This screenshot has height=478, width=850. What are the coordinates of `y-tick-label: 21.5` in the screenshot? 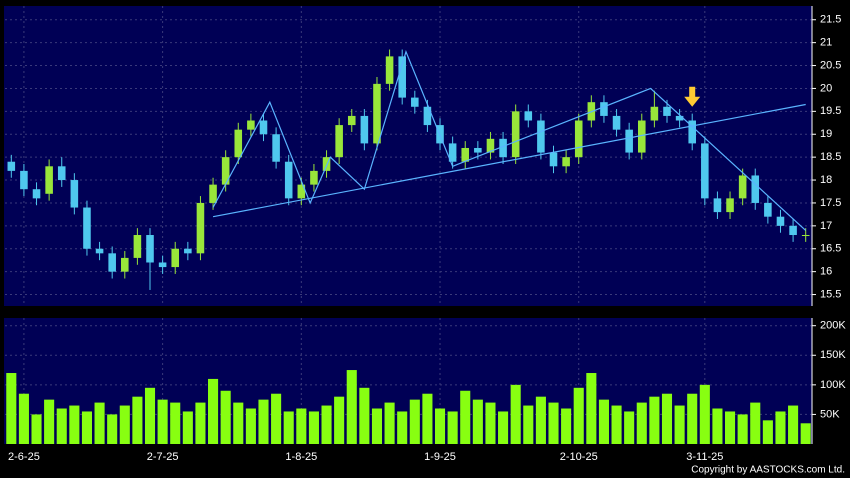 It's located at (830, 20).